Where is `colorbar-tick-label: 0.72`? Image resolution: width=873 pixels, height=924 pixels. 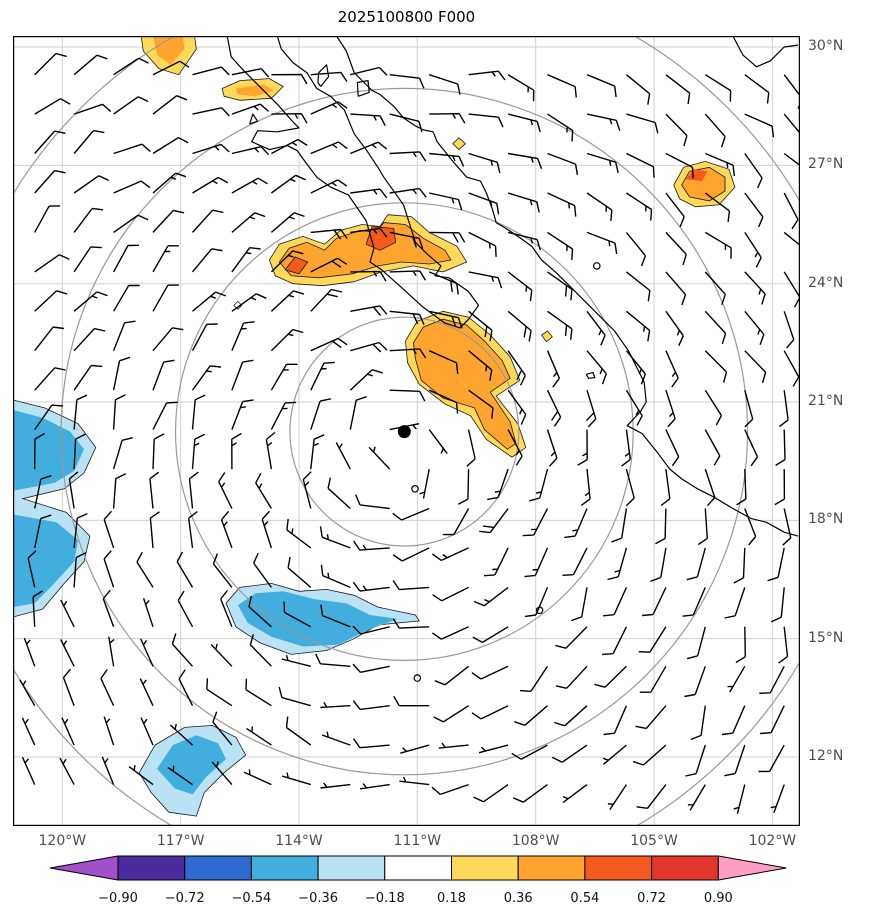
colorbar-tick-label: 0.72 is located at coordinates (651, 898).